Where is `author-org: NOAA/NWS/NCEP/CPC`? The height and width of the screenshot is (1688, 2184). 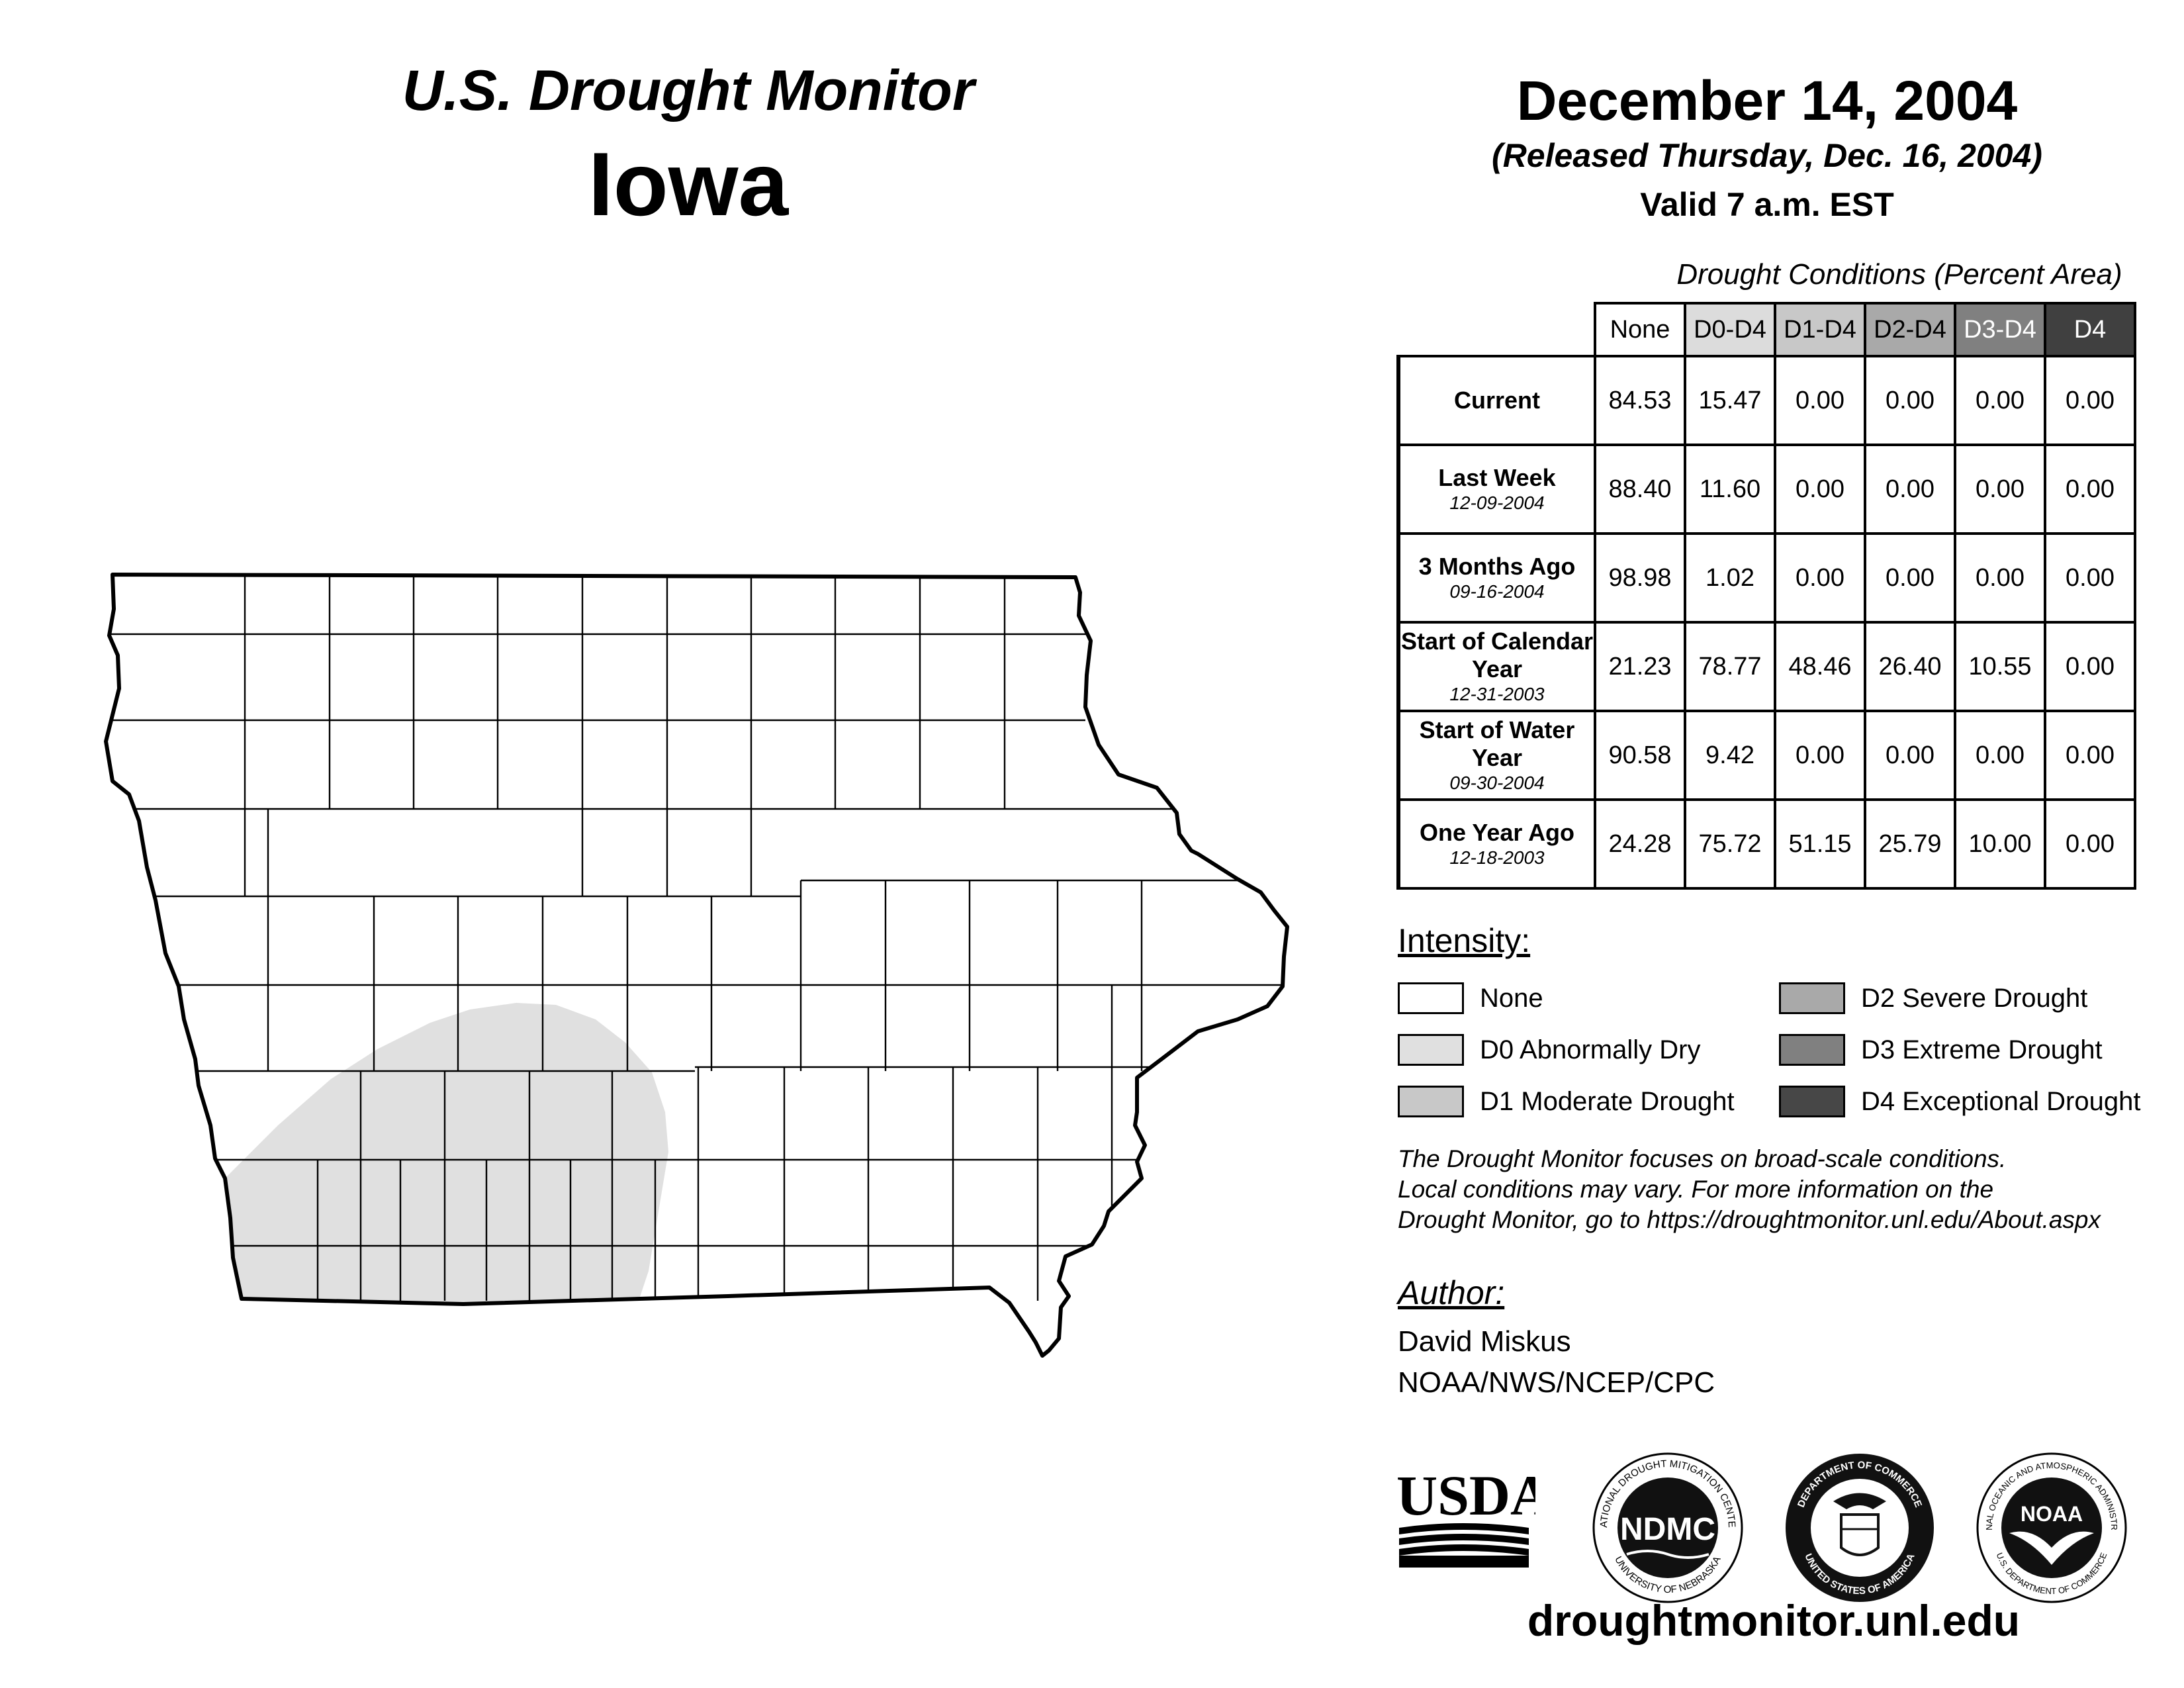 author-org: NOAA/NWS/NCEP/CPC is located at coordinates (1556, 1382).